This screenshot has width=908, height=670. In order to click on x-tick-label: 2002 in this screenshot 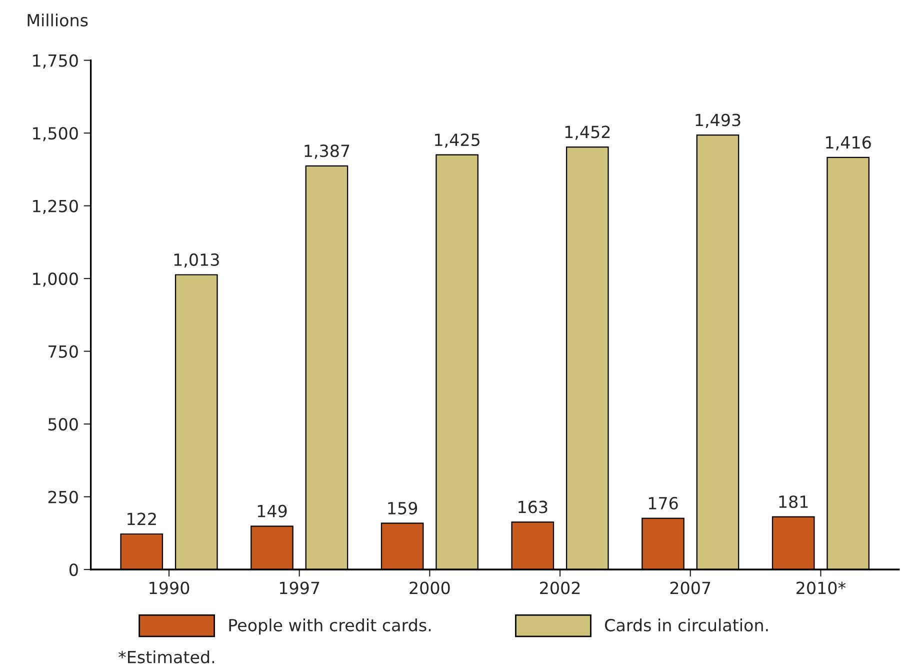, I will do `click(560, 588)`.